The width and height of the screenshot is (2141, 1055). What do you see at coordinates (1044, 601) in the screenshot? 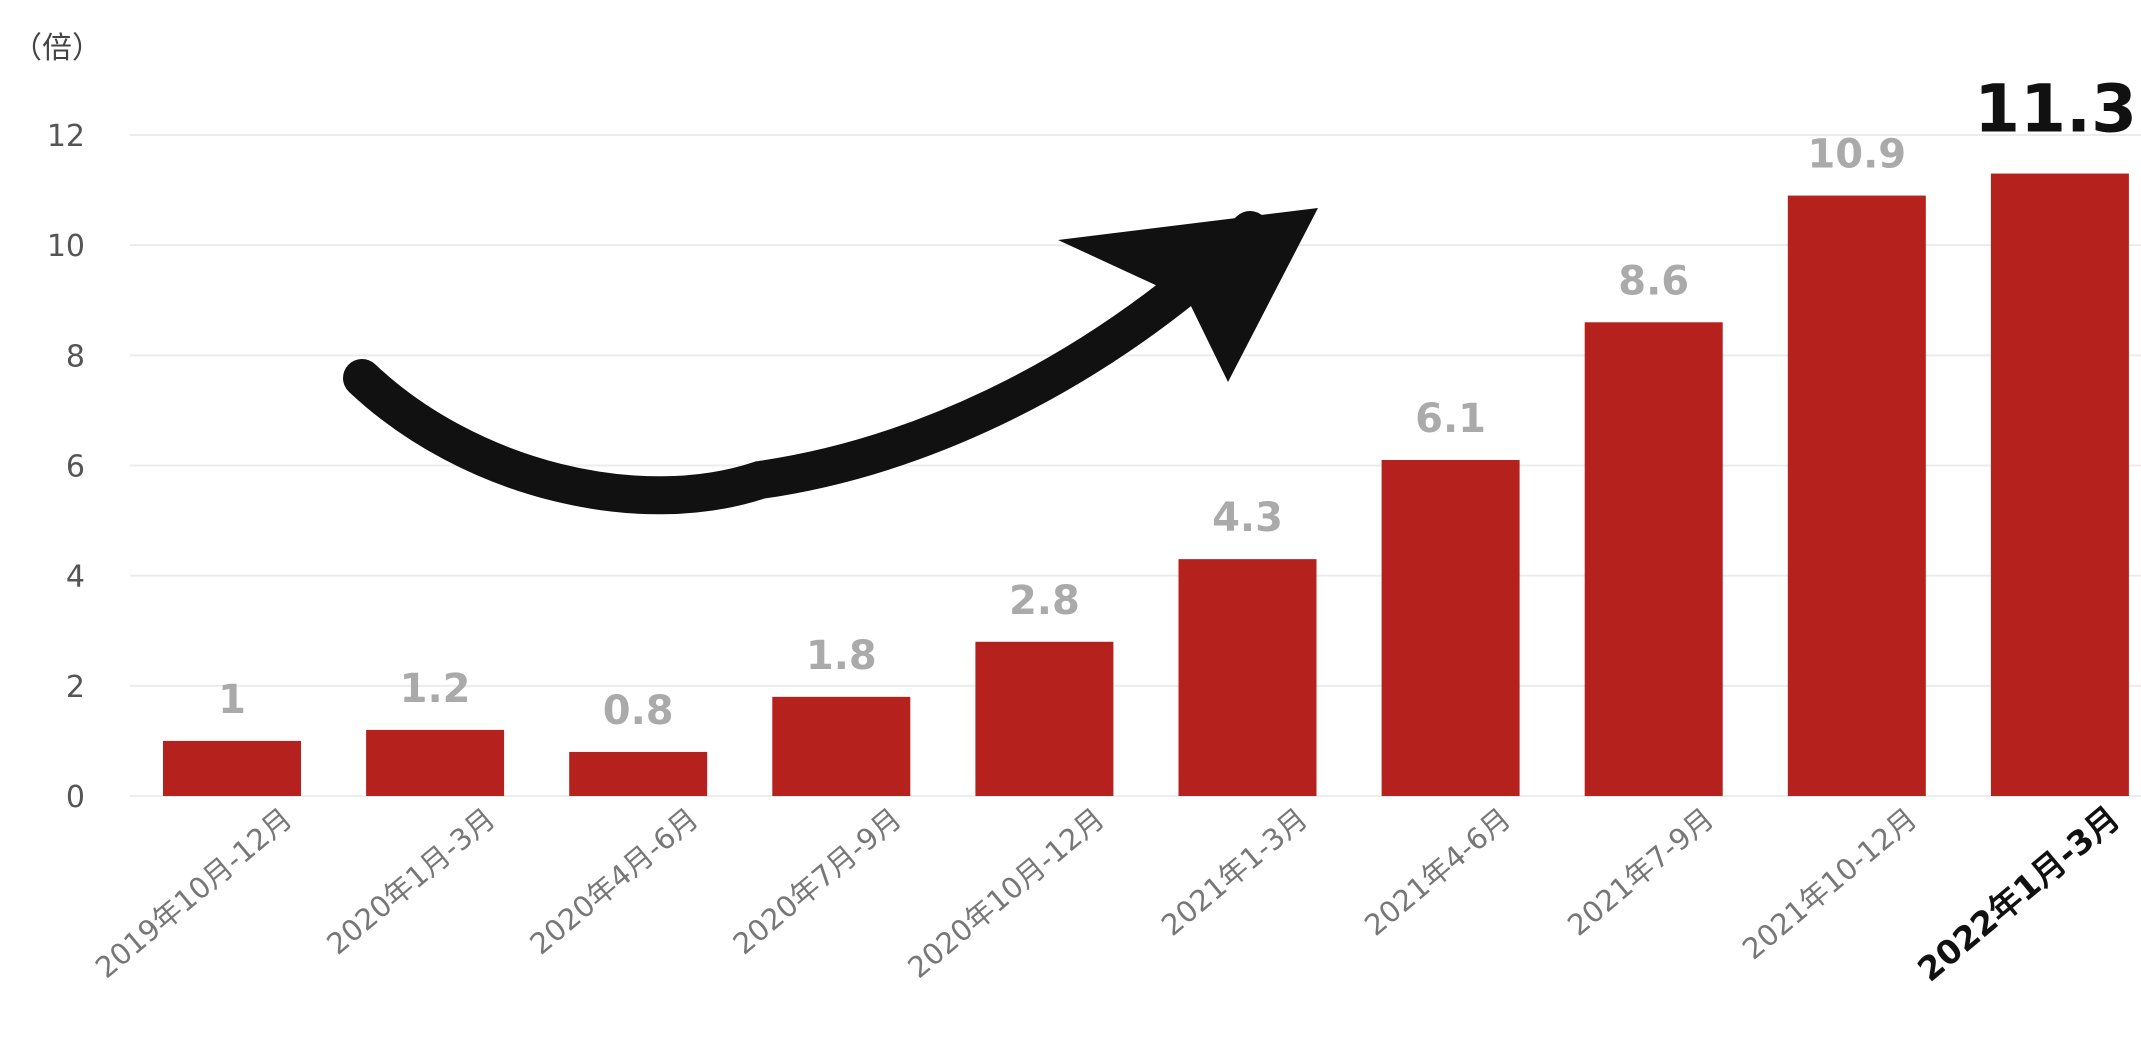
I see `data-label: 2.8` at bounding box center [1044, 601].